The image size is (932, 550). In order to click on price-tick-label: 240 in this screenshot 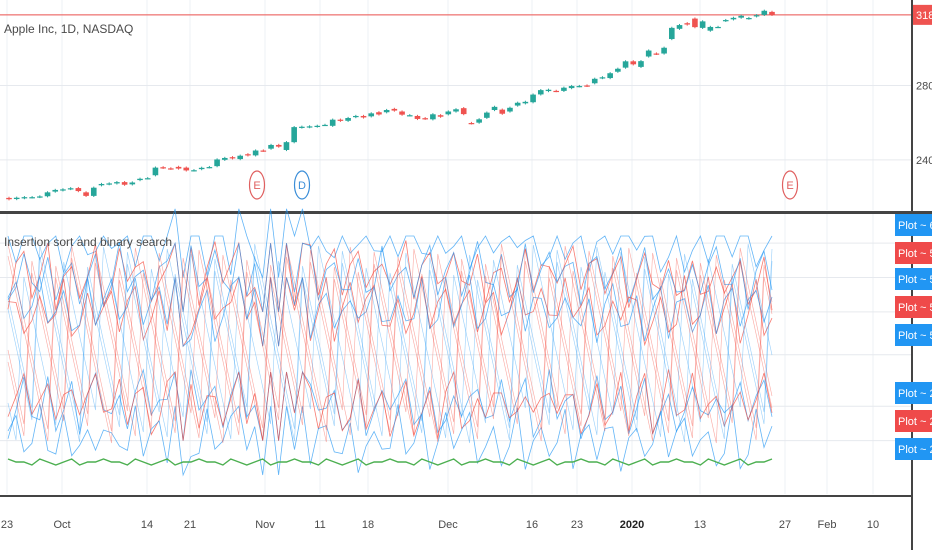, I will do `click(924, 161)`.